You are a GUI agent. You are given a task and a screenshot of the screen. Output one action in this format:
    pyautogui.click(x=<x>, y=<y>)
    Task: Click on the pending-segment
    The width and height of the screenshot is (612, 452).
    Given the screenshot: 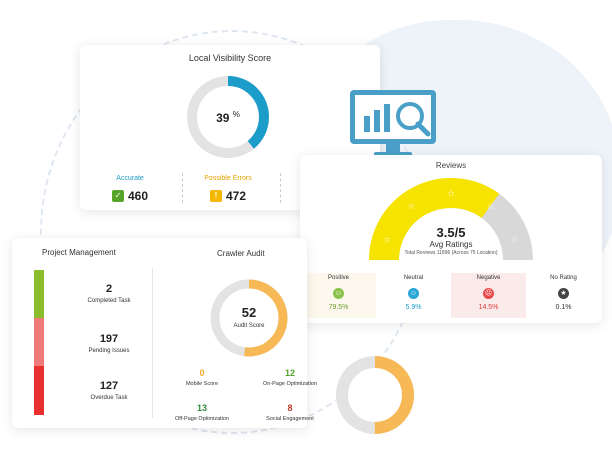 What is the action you would take?
    pyautogui.click(x=39, y=342)
    